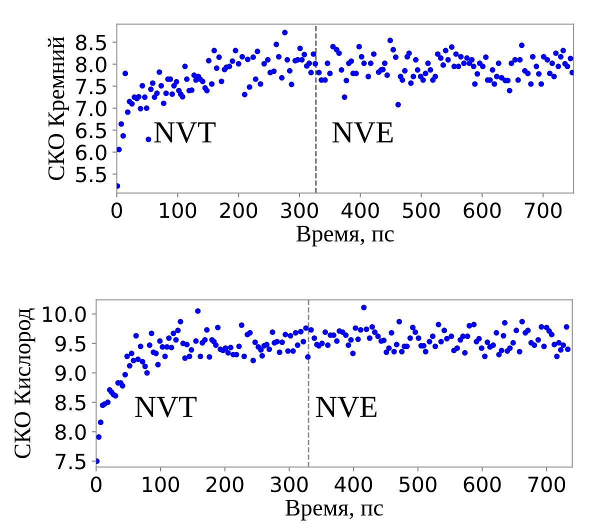  What do you see at coordinates (70, 344) in the screenshot?
I see `y-tick-label: 9.5` at bounding box center [70, 344].